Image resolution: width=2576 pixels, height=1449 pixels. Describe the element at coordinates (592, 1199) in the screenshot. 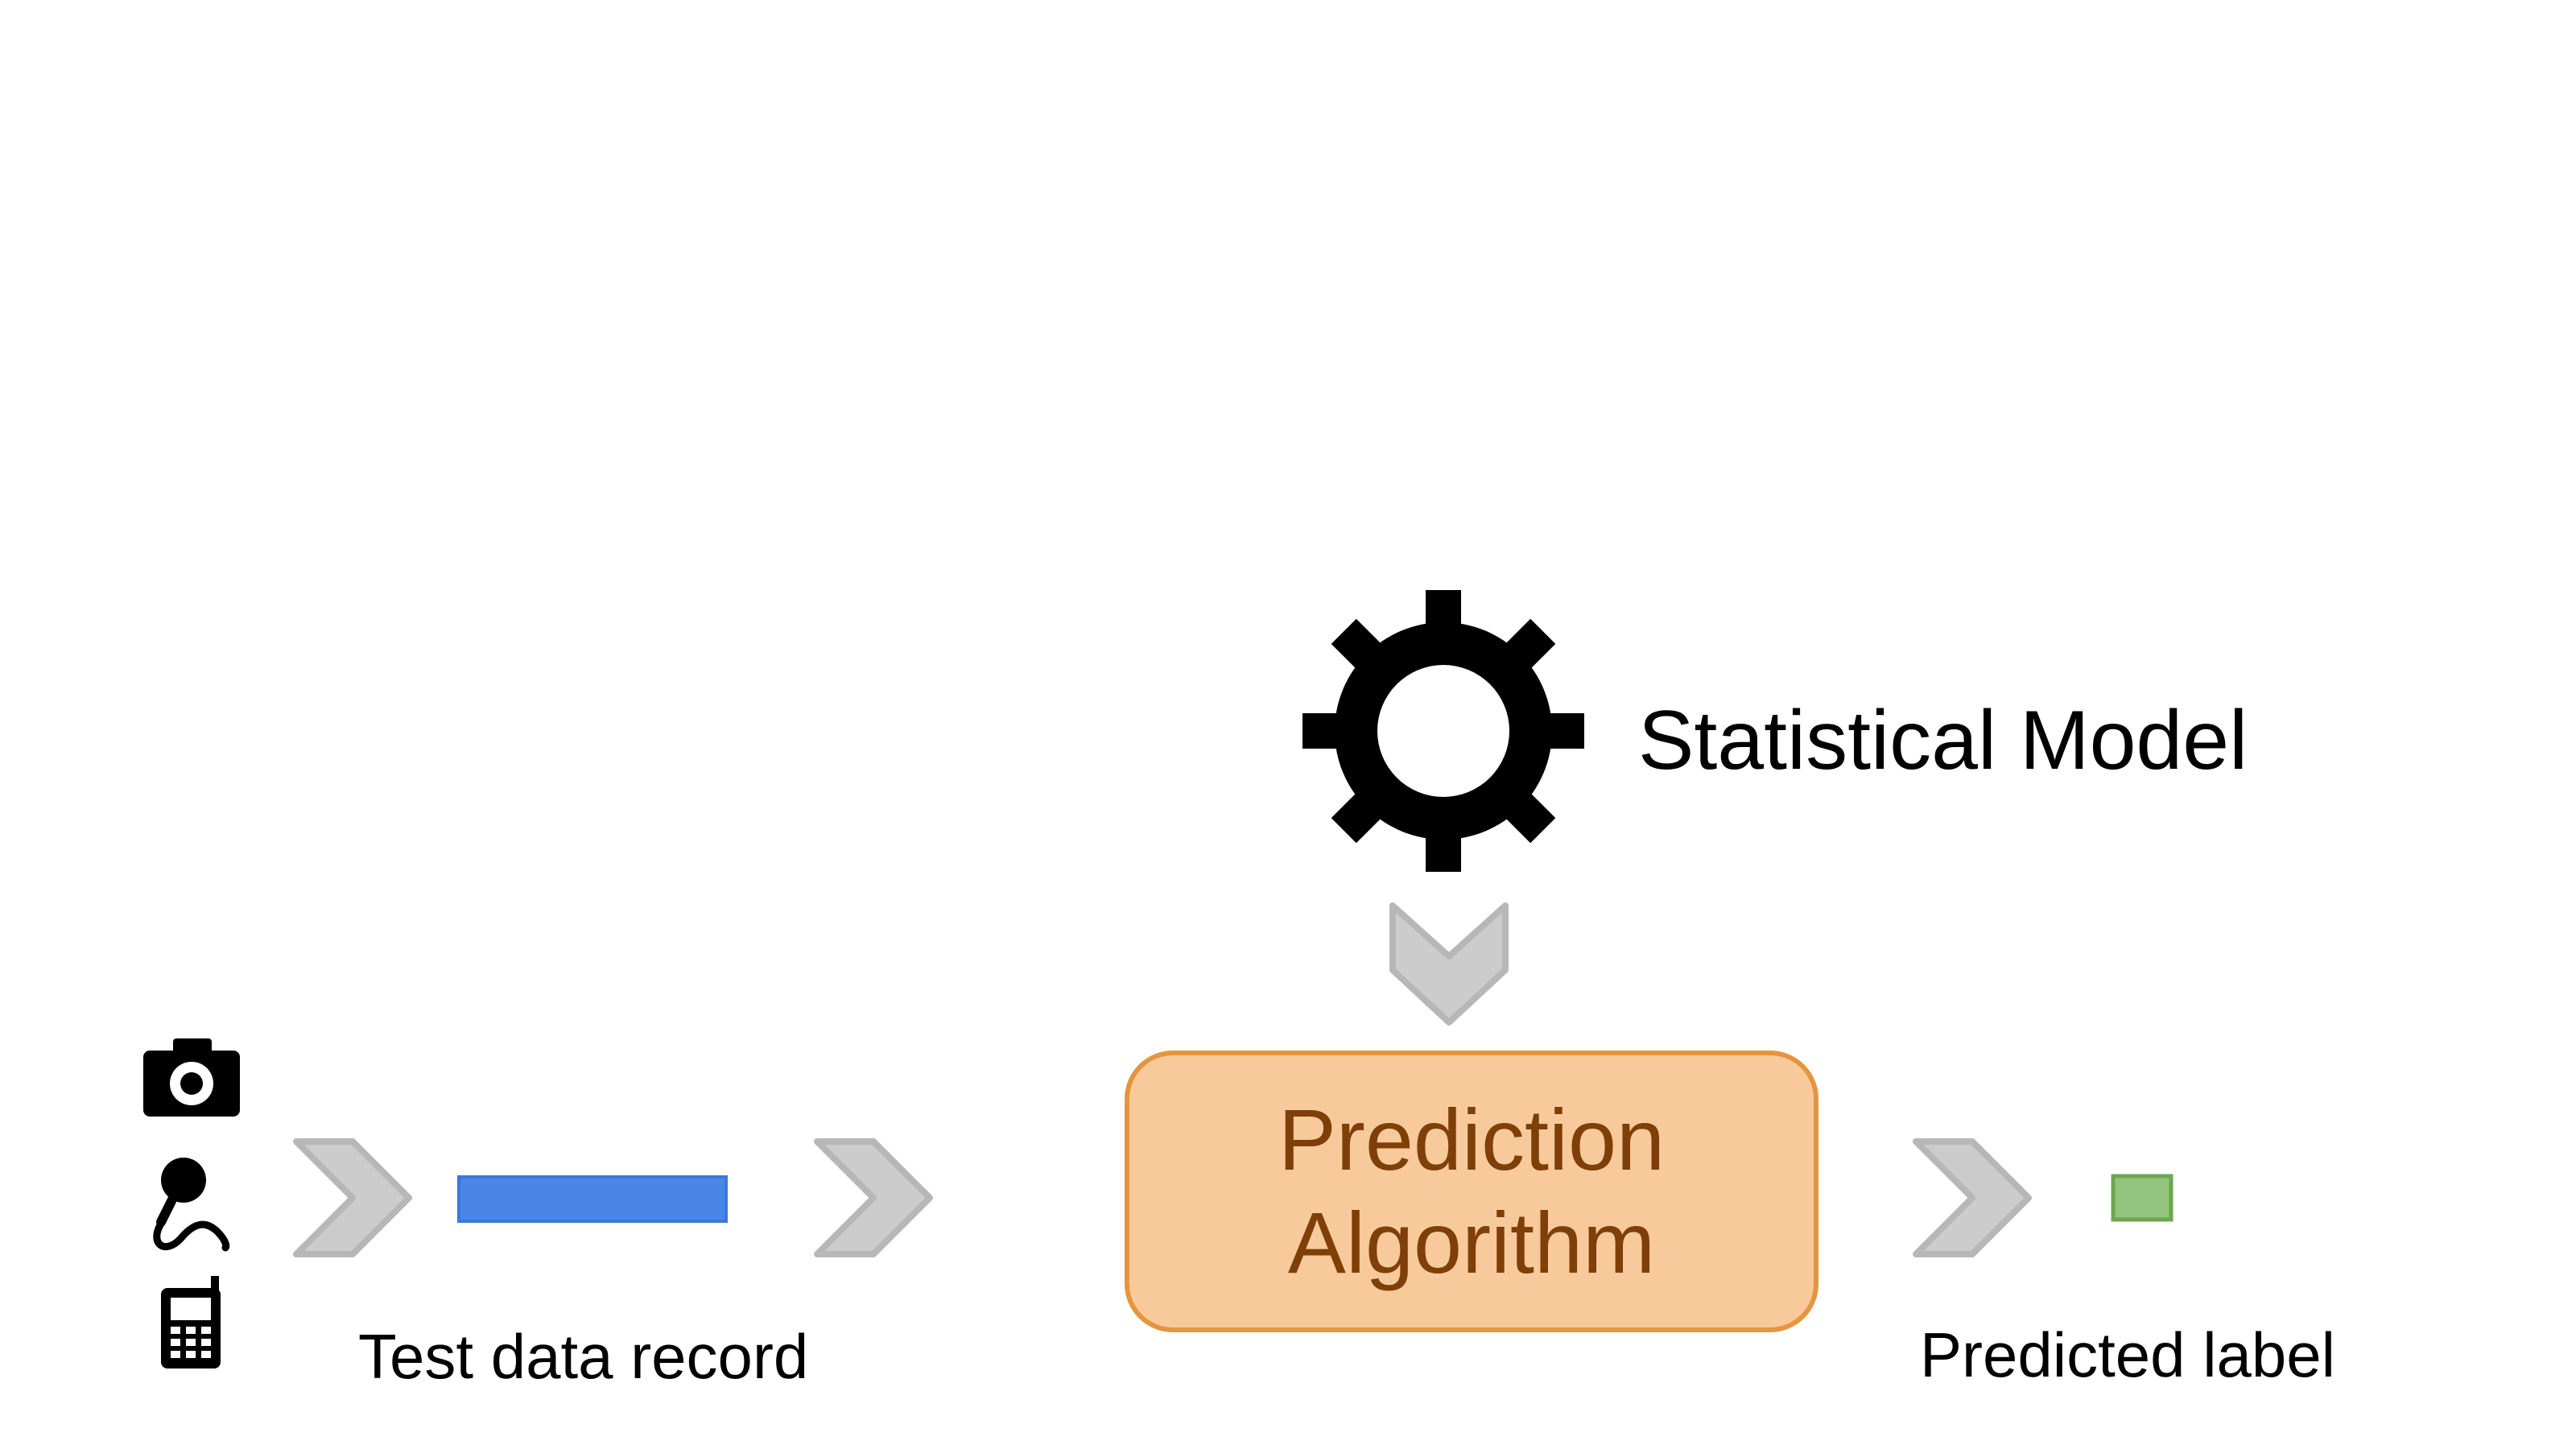

I see `test-data-record-bar` at that location.